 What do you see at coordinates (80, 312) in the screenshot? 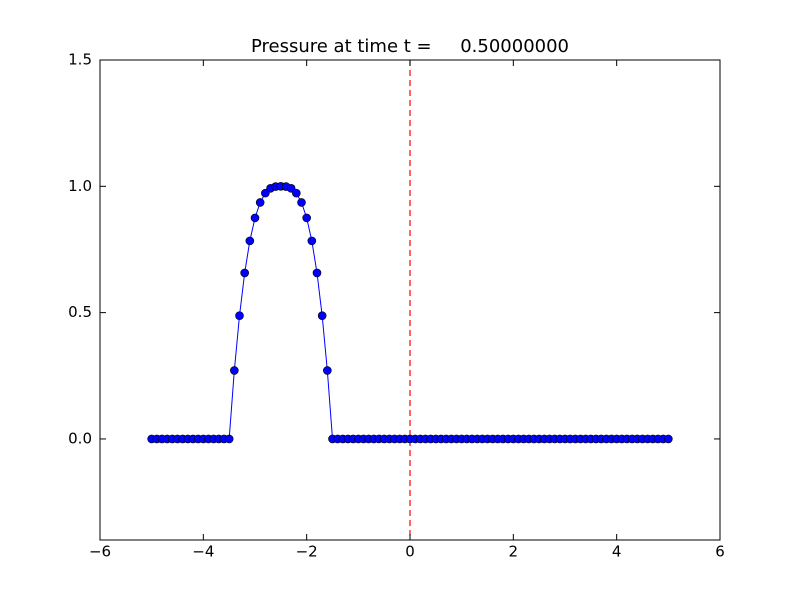
I see `y-tick-label: 0.5` at bounding box center [80, 312].